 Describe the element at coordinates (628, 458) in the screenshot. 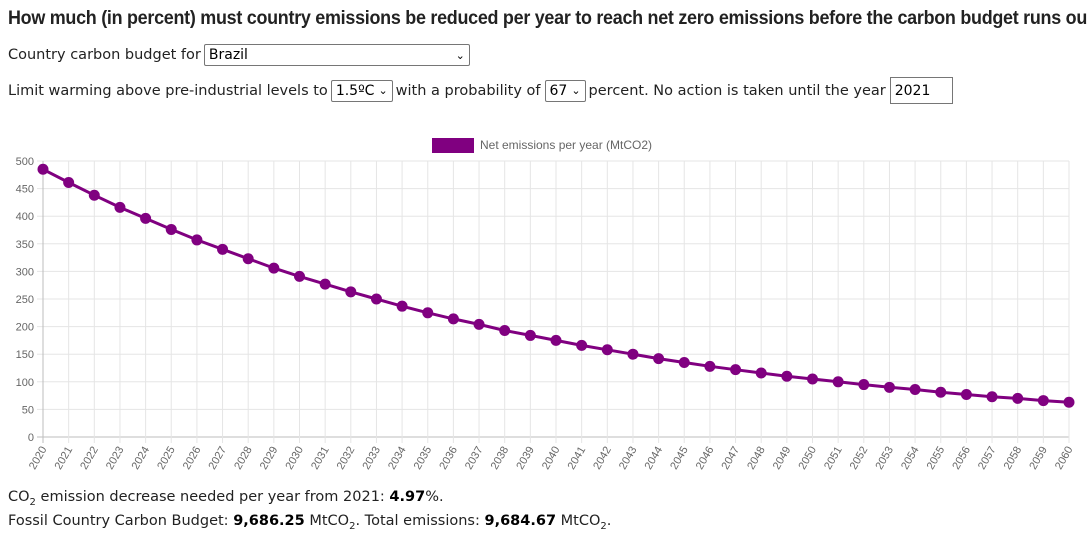

I see `x-tick-label: 2043` at that location.